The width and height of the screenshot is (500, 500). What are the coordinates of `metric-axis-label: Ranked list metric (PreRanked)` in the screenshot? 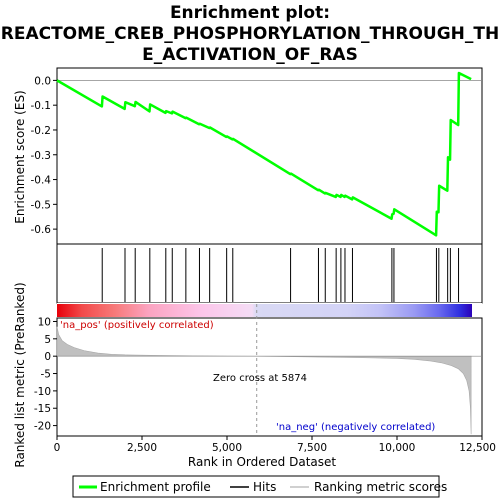 It's located at (20, 374).